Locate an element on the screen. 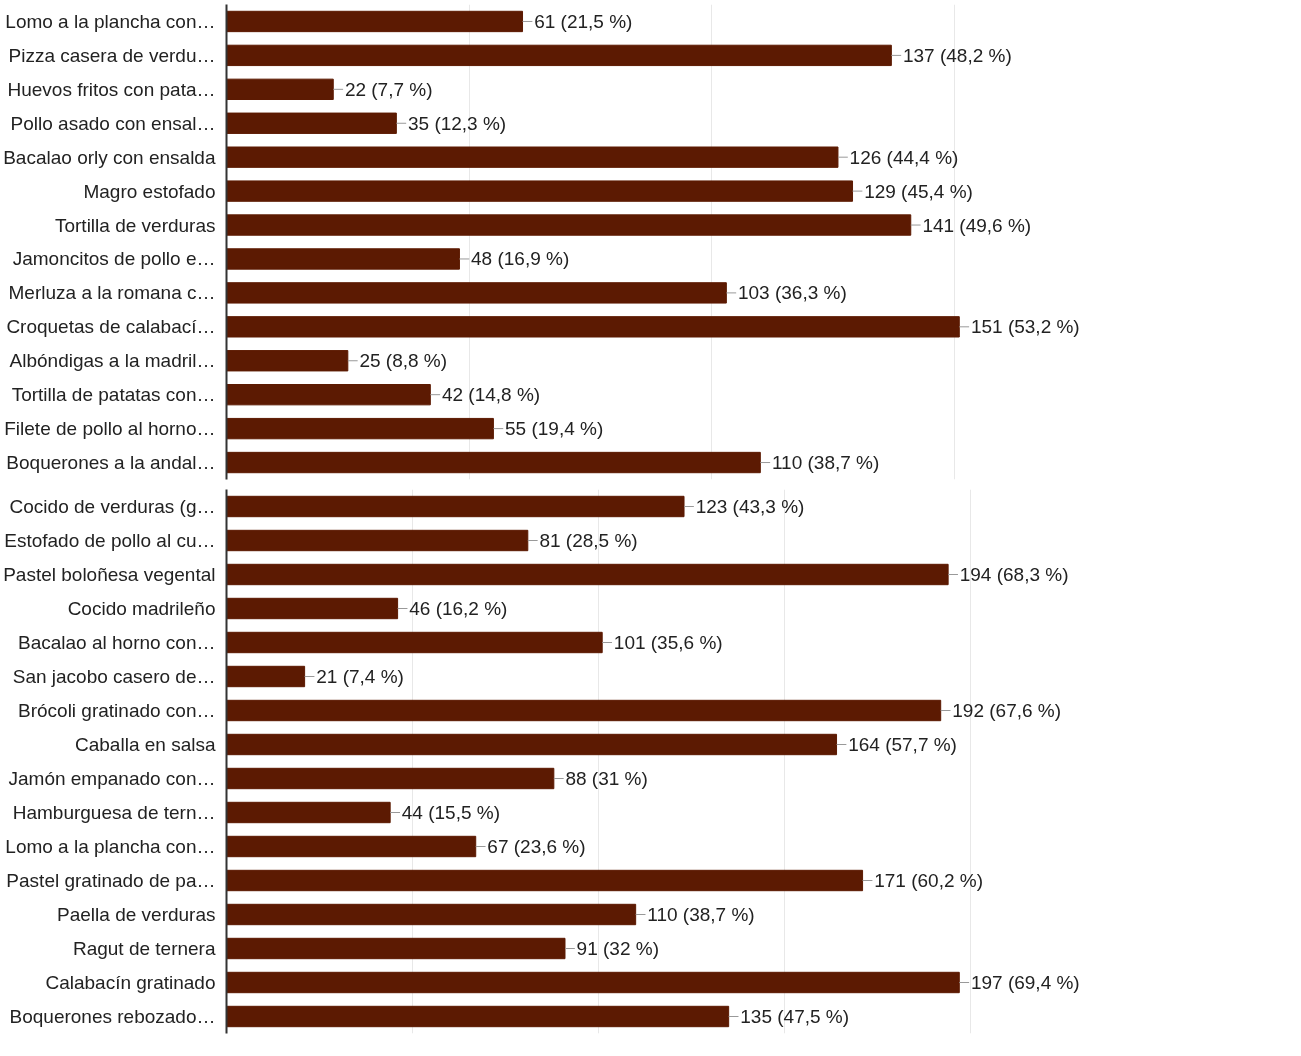  data-label: 135 (47,5 %) is located at coordinates (795, 1016).